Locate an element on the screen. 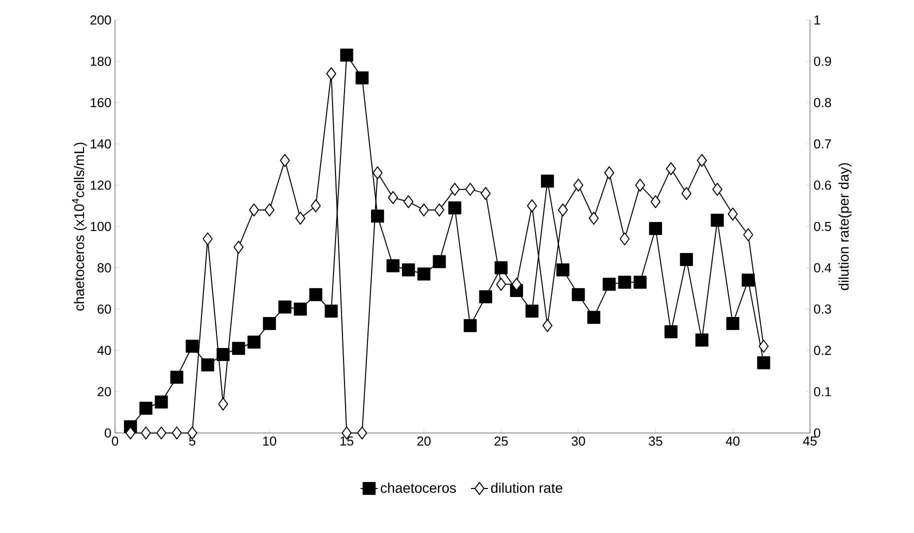 The width and height of the screenshot is (914, 533). x-tick-label: 40 is located at coordinates (733, 441).